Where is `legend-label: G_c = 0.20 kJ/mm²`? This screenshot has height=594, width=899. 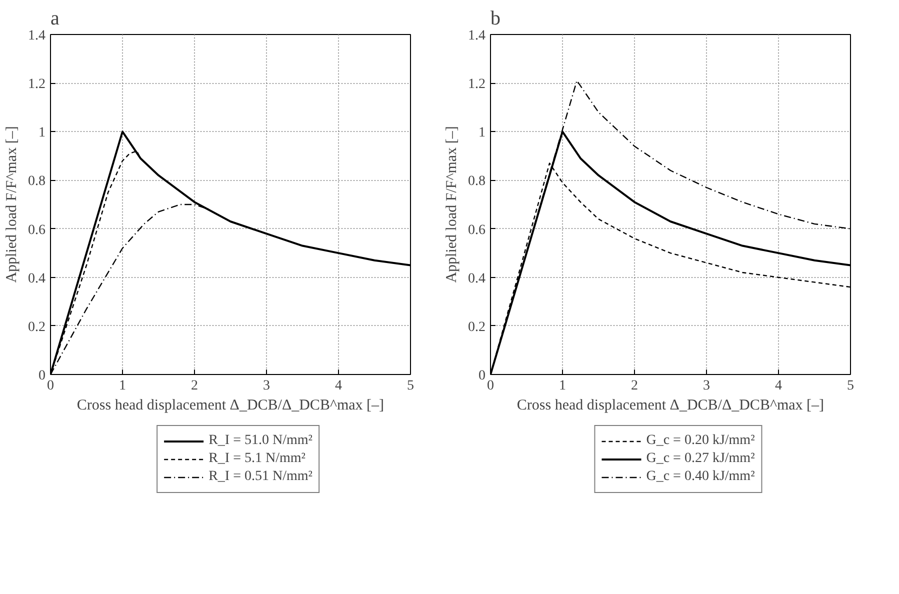
legend-label: G_c = 0.20 kJ/mm² is located at coordinates (700, 441).